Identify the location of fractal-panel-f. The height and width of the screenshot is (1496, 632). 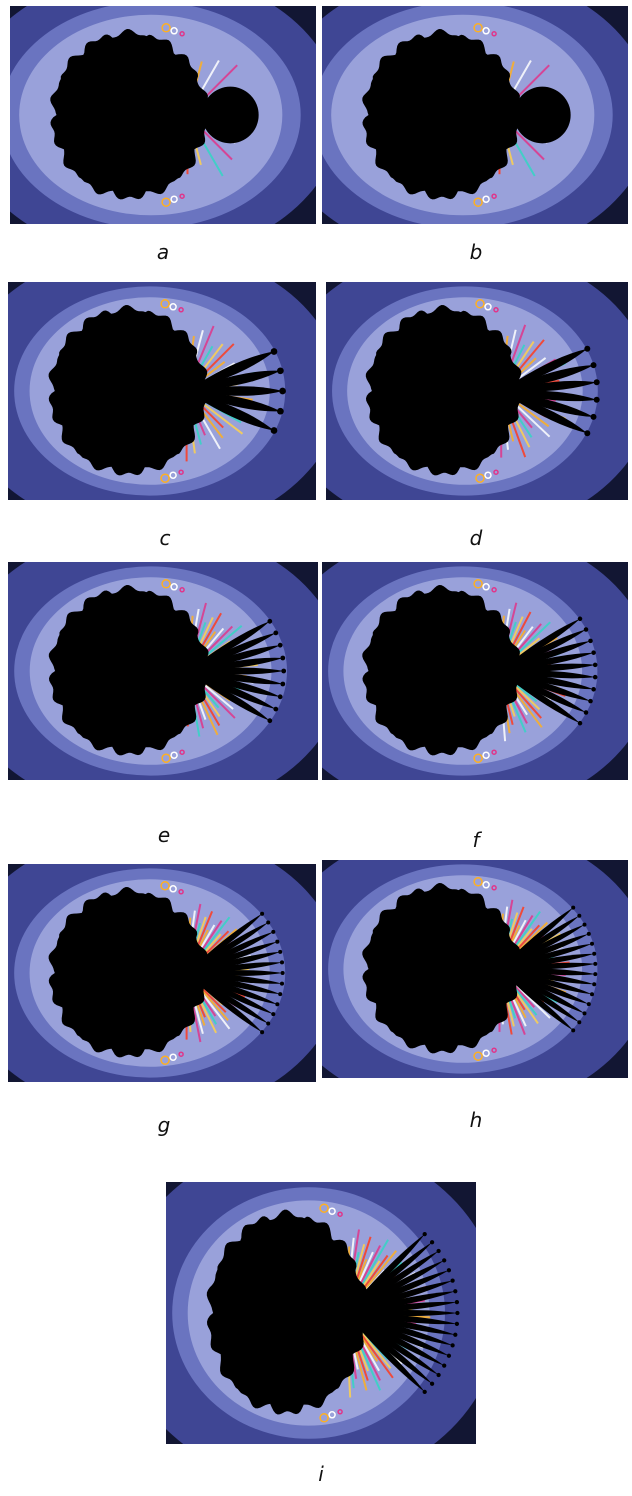
(475, 671).